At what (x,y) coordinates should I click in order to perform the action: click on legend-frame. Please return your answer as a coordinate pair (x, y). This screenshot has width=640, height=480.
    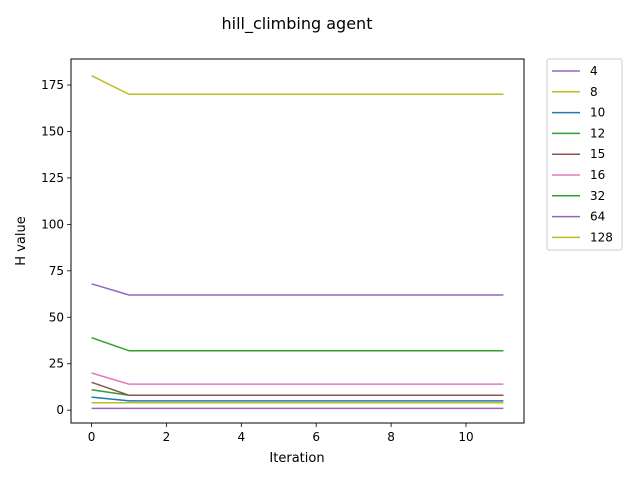
    Looking at the image, I should click on (584, 154).